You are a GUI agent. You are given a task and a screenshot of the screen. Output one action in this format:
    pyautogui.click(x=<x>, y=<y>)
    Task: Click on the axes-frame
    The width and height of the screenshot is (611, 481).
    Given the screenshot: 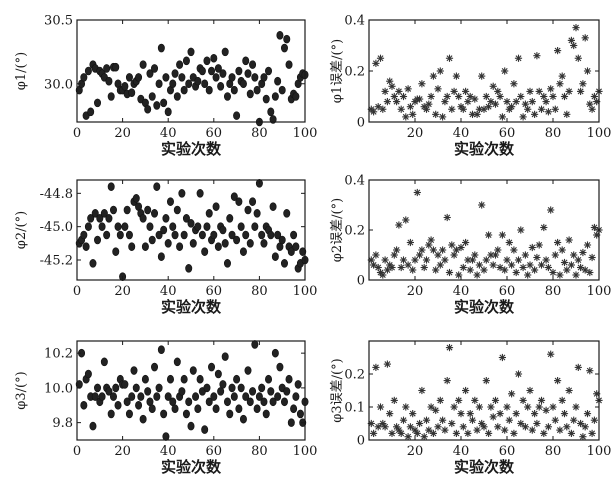 What is the action you would take?
    pyautogui.click(x=191, y=390)
    